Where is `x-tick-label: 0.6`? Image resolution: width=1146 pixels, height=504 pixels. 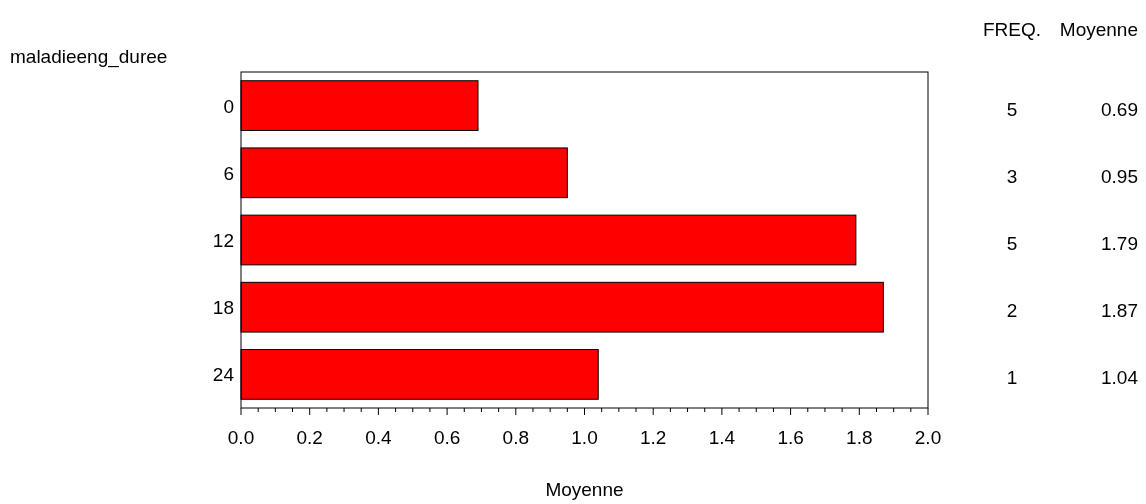 x-tick-label: 0.6 is located at coordinates (447, 437).